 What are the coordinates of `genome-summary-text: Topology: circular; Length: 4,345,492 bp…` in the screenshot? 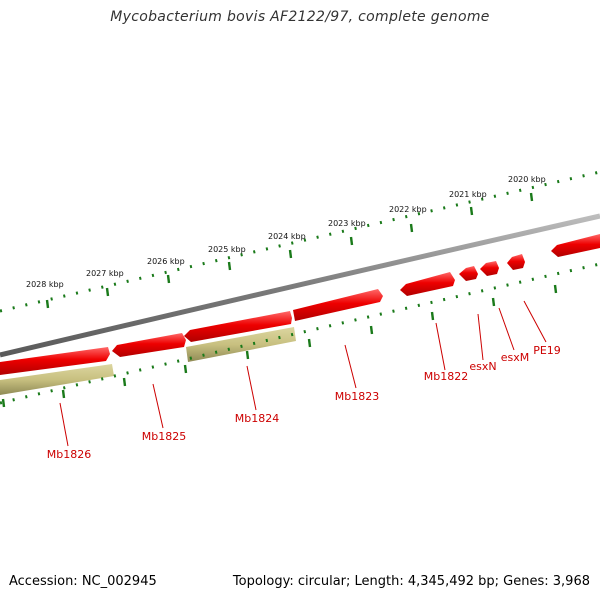 It's located at (411, 581).